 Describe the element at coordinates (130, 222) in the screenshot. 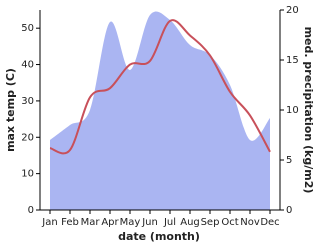

I see `x-tick-label: May` at that location.